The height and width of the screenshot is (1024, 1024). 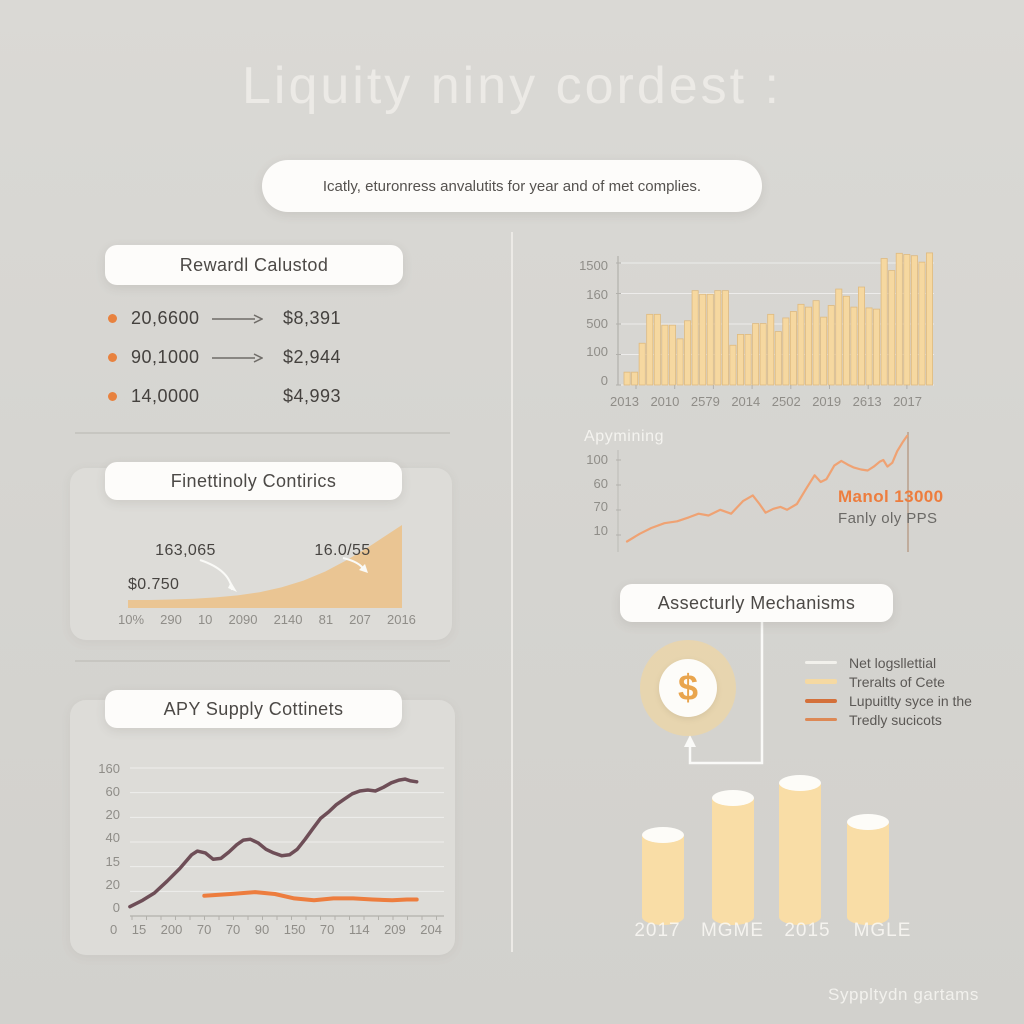 I want to click on security-header-text: Assecturly Mechanisms, so click(x=756, y=602).